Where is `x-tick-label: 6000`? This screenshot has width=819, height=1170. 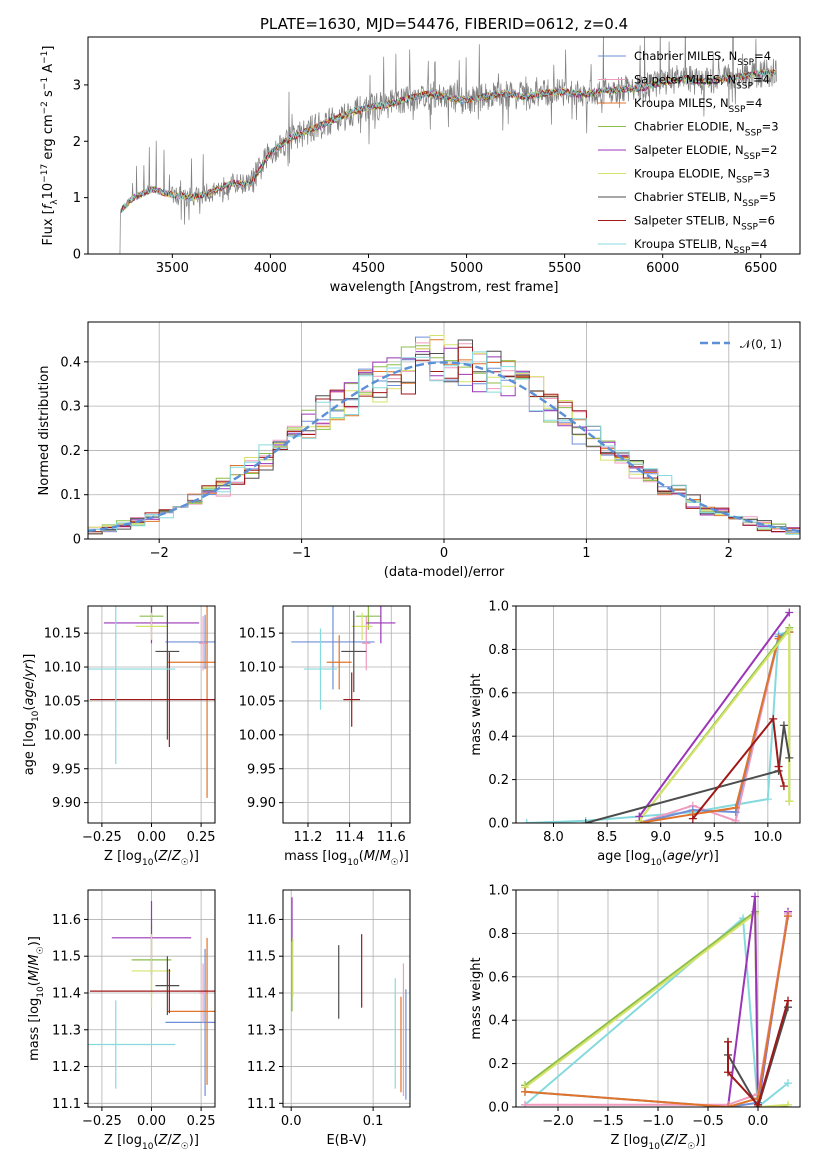 x-tick-label: 6000 is located at coordinates (662, 268).